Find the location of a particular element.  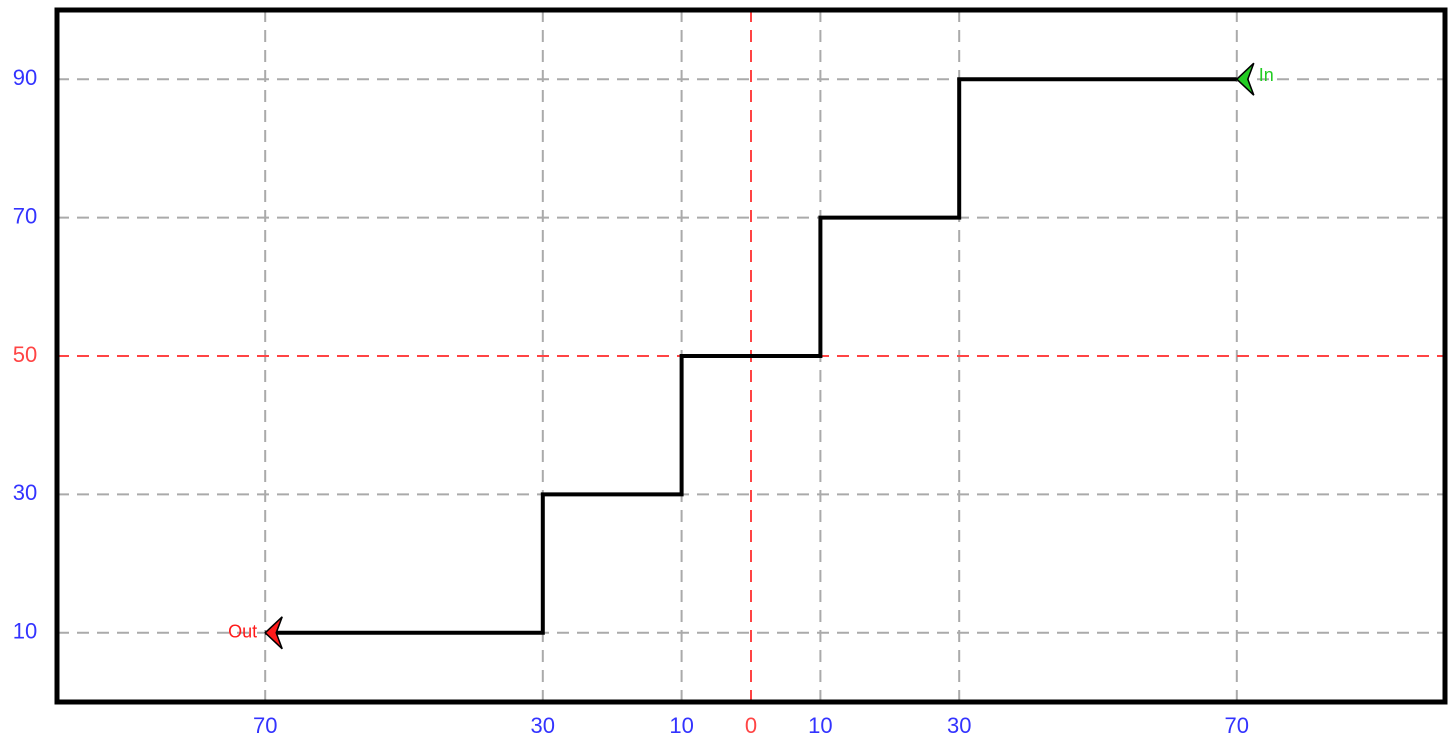

y-tick-label: 50 is located at coordinates (25, 354).